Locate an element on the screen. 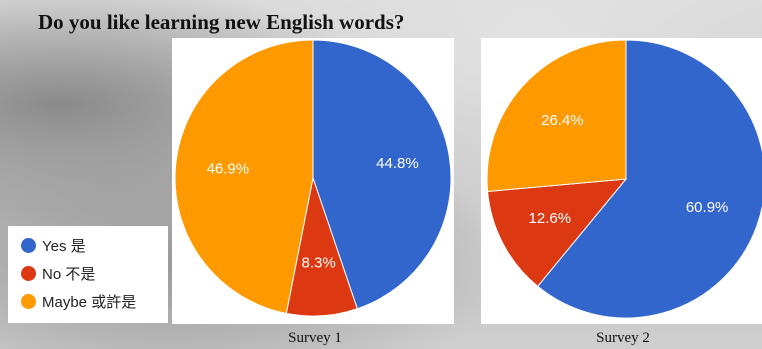  legend-swatch-no is located at coordinates (28, 273).